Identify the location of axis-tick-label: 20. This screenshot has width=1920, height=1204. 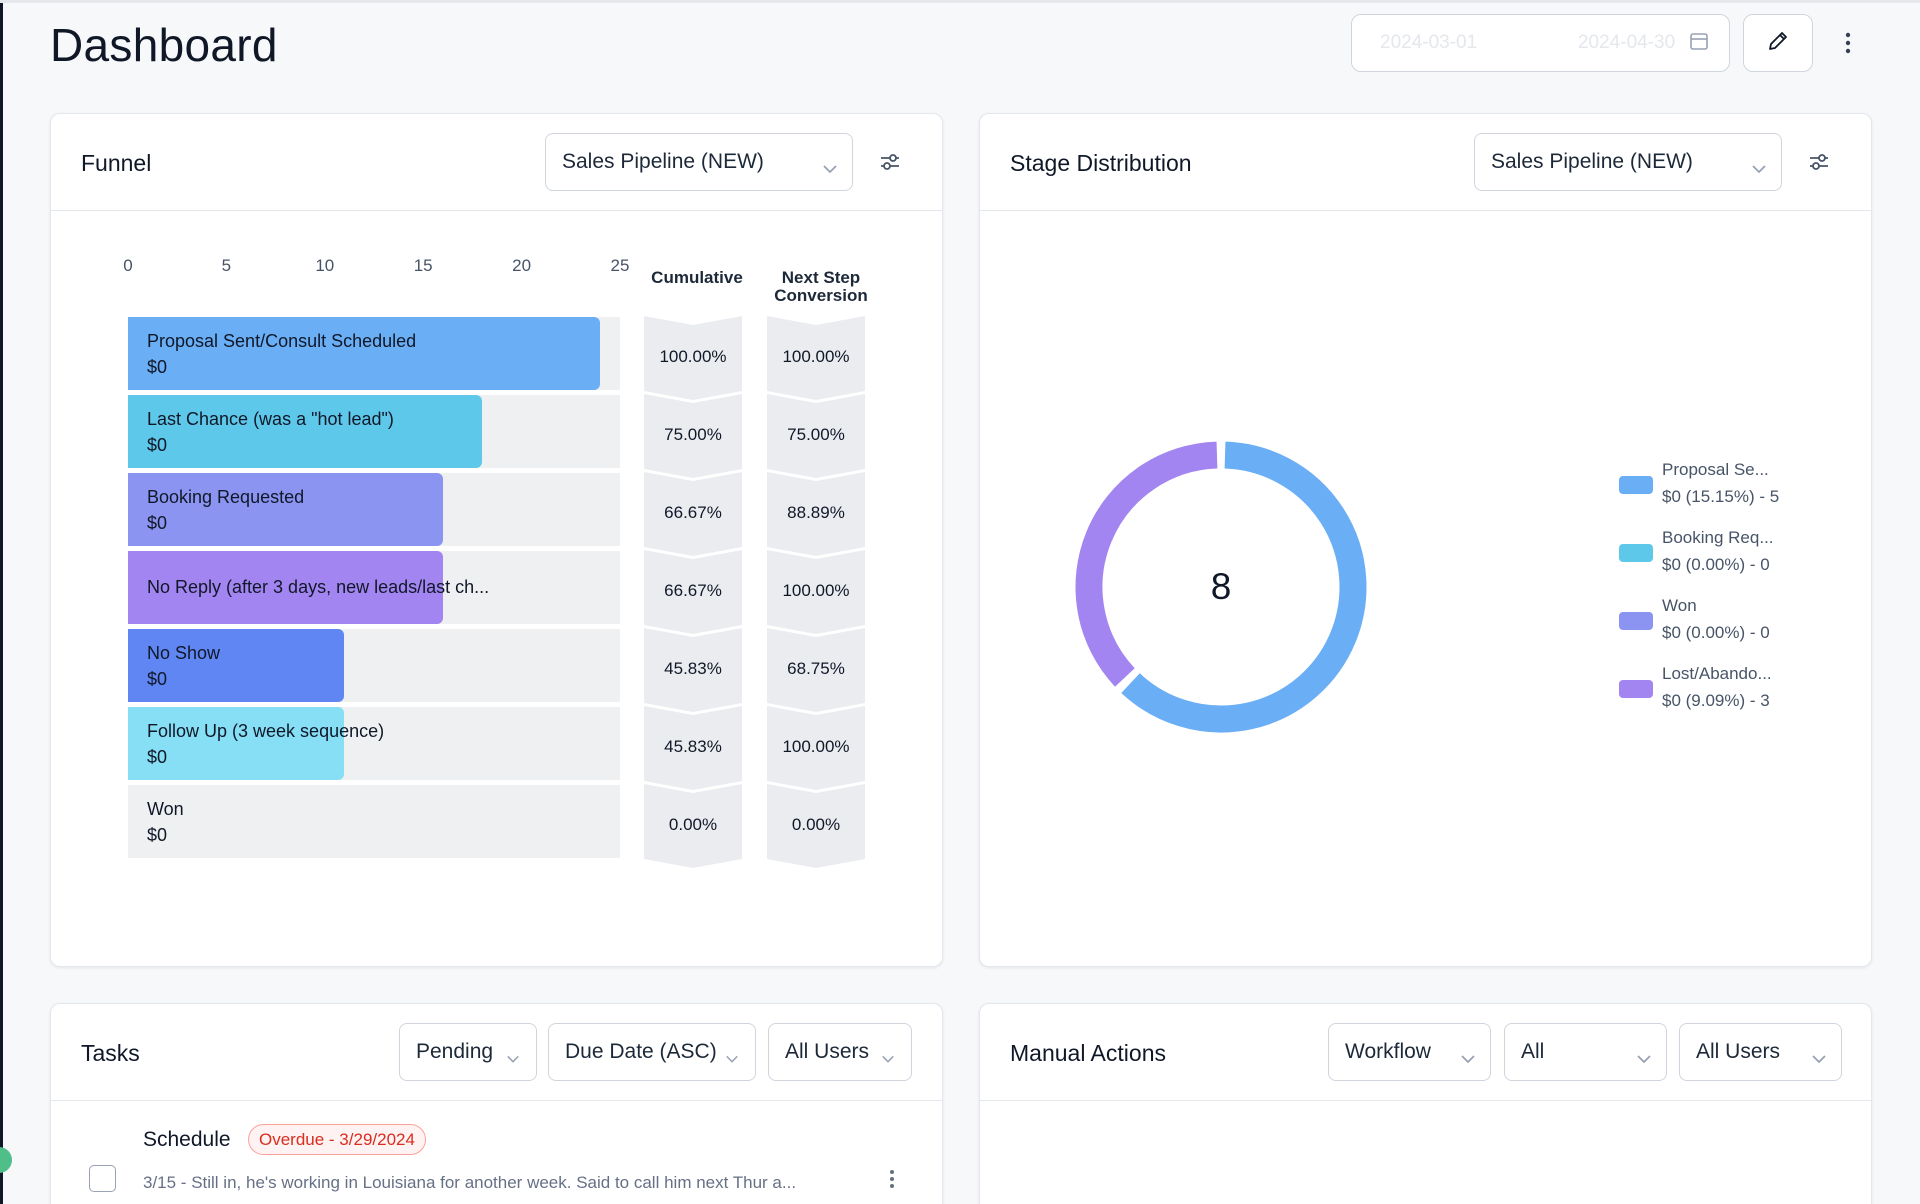
(522, 265).